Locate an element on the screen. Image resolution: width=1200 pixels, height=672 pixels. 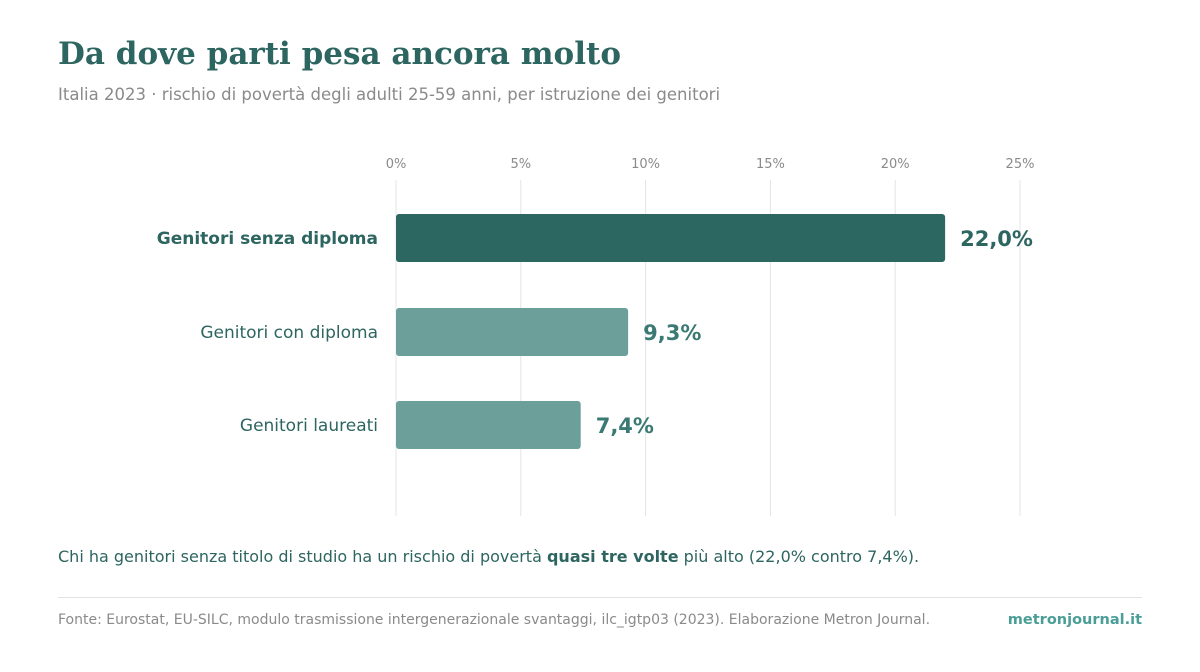
x-tick-label: 5% is located at coordinates (520, 164).